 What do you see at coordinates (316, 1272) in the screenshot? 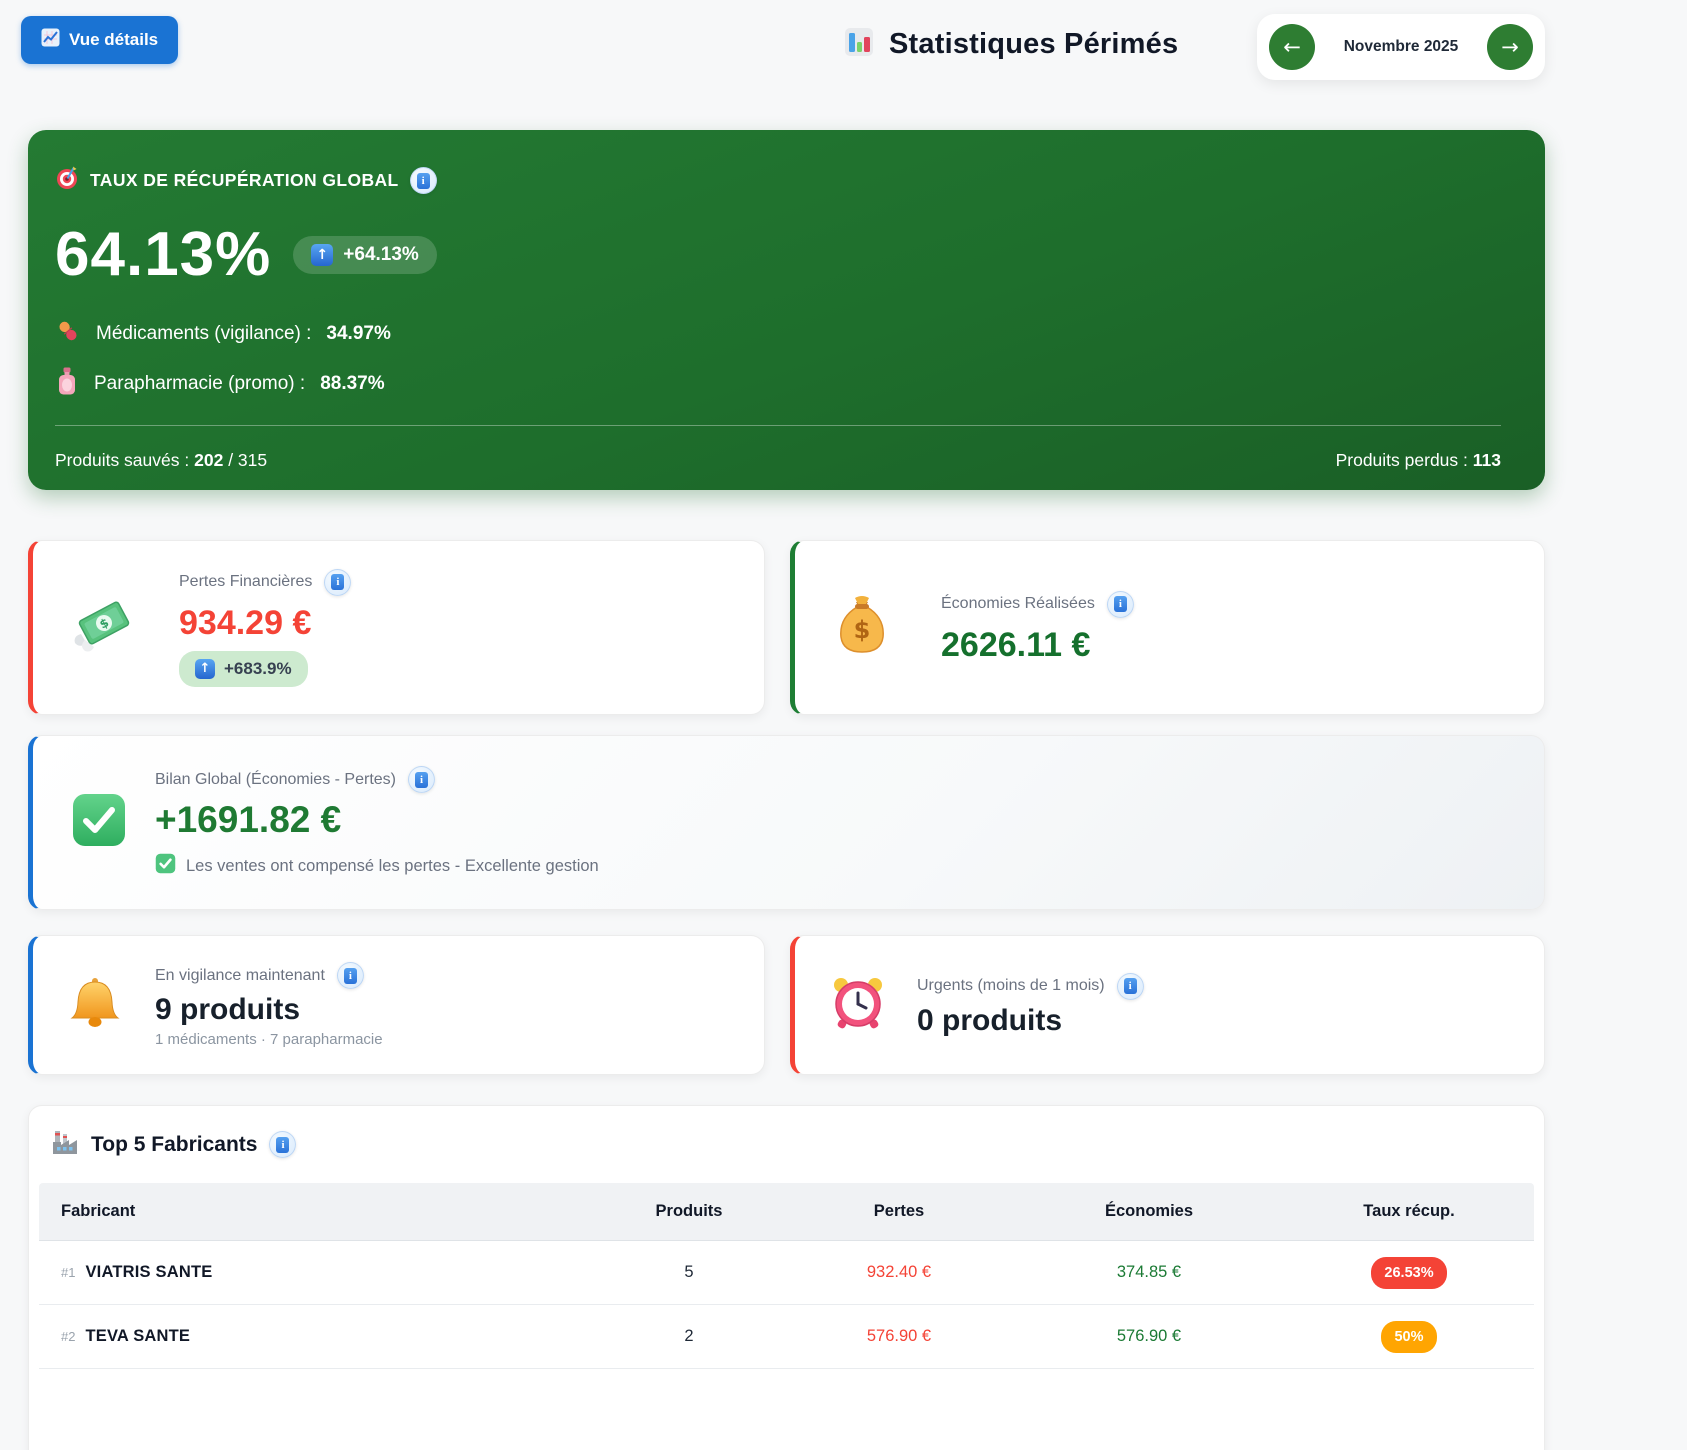
I see `manufacturer-name: #1 VIATRIS SANTE` at bounding box center [316, 1272].